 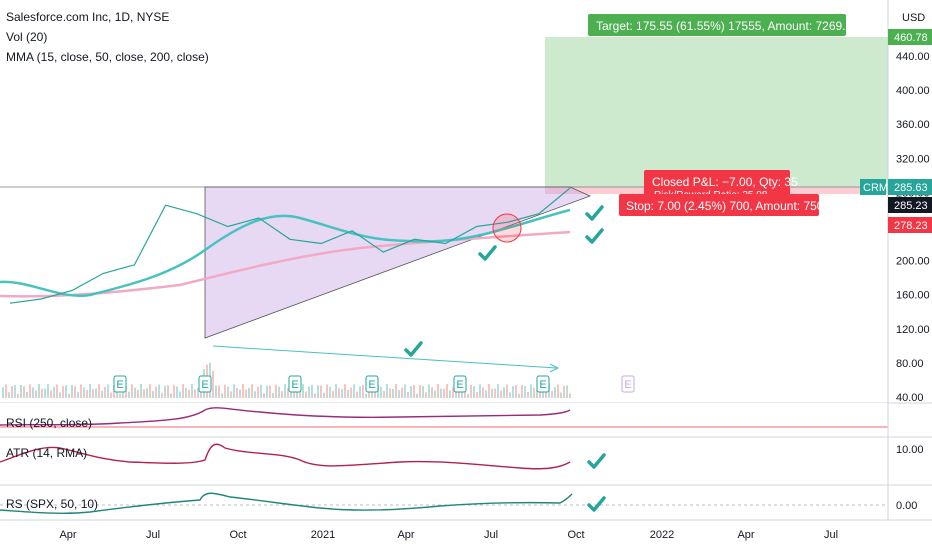 I want to click on check-icon, so click(x=596, y=461).